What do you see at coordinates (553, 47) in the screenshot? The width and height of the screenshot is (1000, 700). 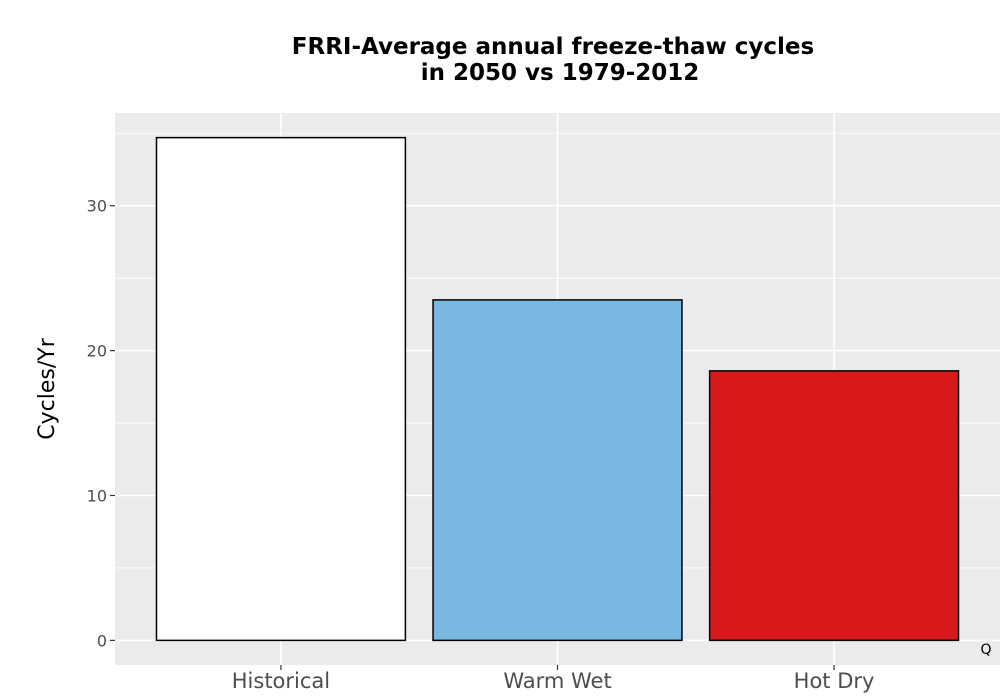 I see `chart-title-line-1: FRRI-Average annual freeze-thaw cycles` at bounding box center [553, 47].